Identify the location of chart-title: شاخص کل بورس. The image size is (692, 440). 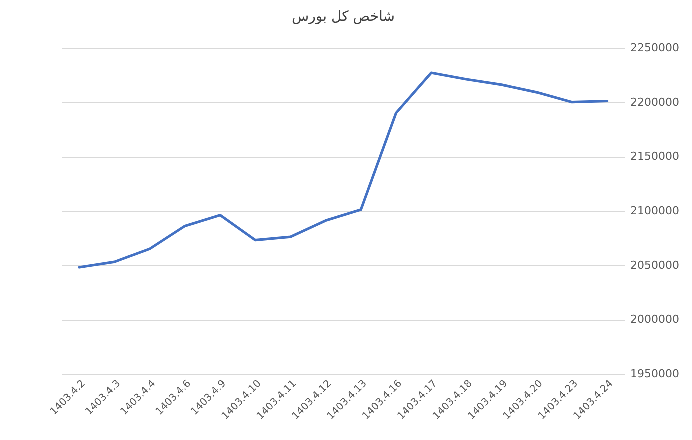
(343, 17).